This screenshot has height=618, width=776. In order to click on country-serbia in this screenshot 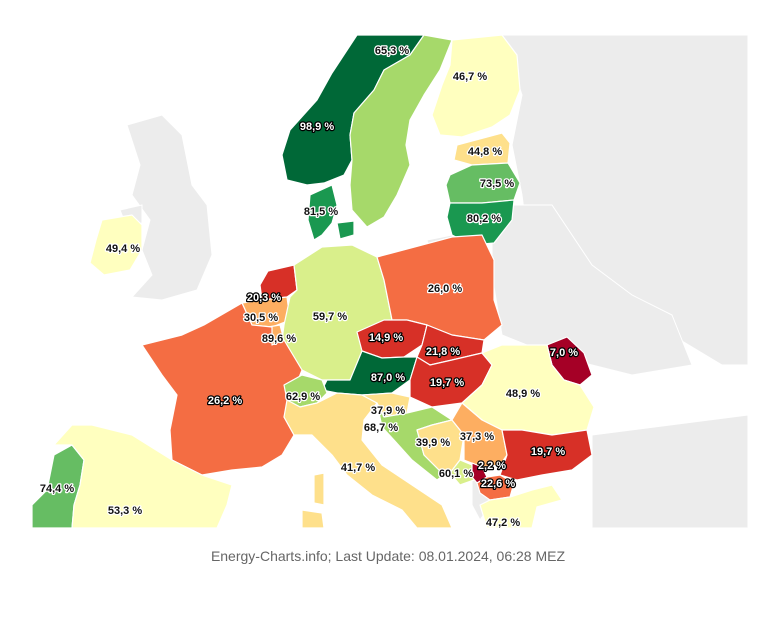, I will do `click(479, 435)`.